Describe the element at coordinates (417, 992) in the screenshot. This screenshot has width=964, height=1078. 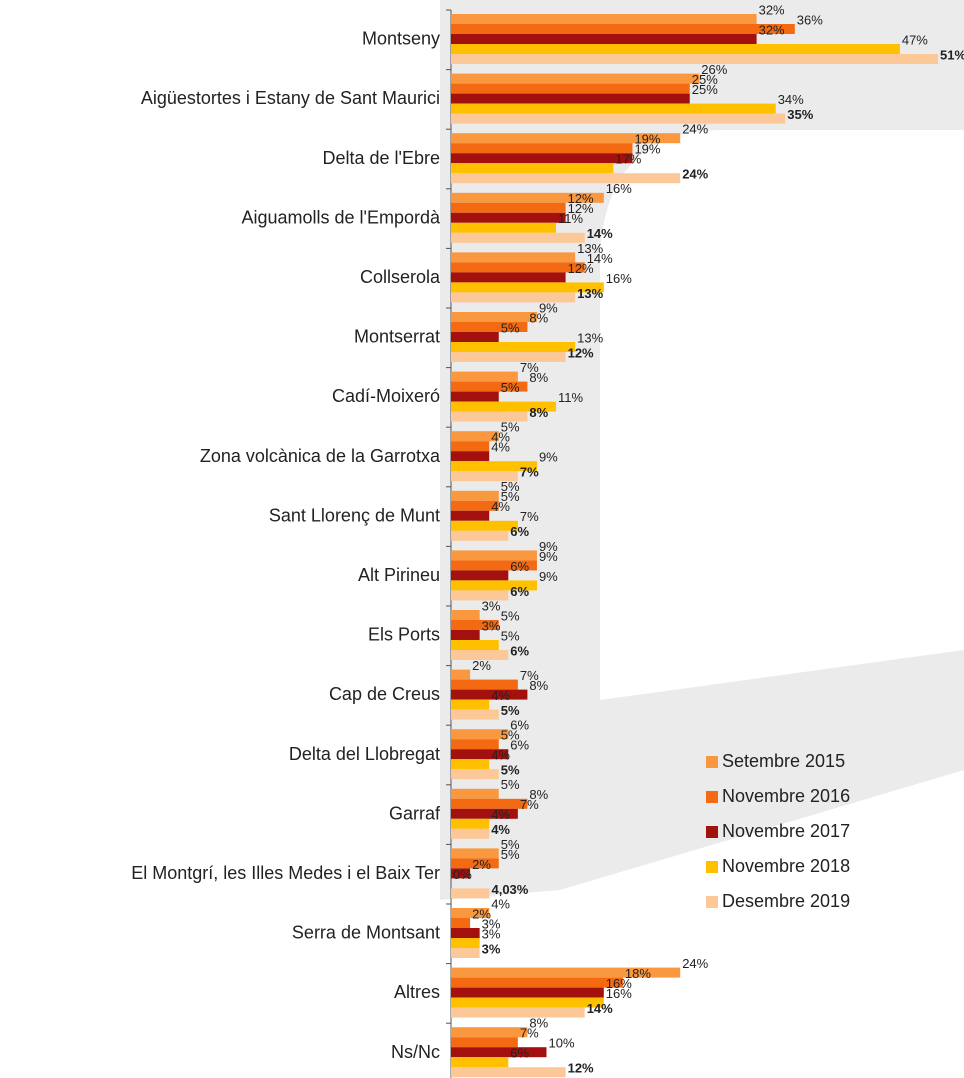
I see `category-label: Altres` at that location.